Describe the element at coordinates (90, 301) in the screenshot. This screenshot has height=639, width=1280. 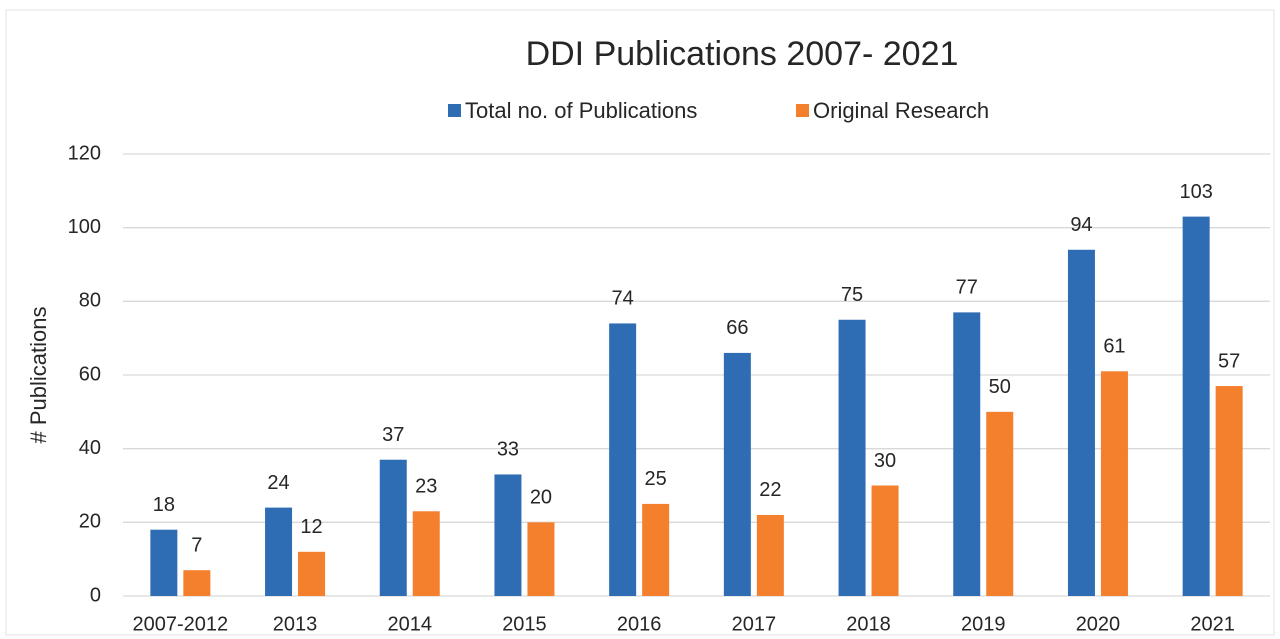
I see `y-tick-label: 80` at that location.